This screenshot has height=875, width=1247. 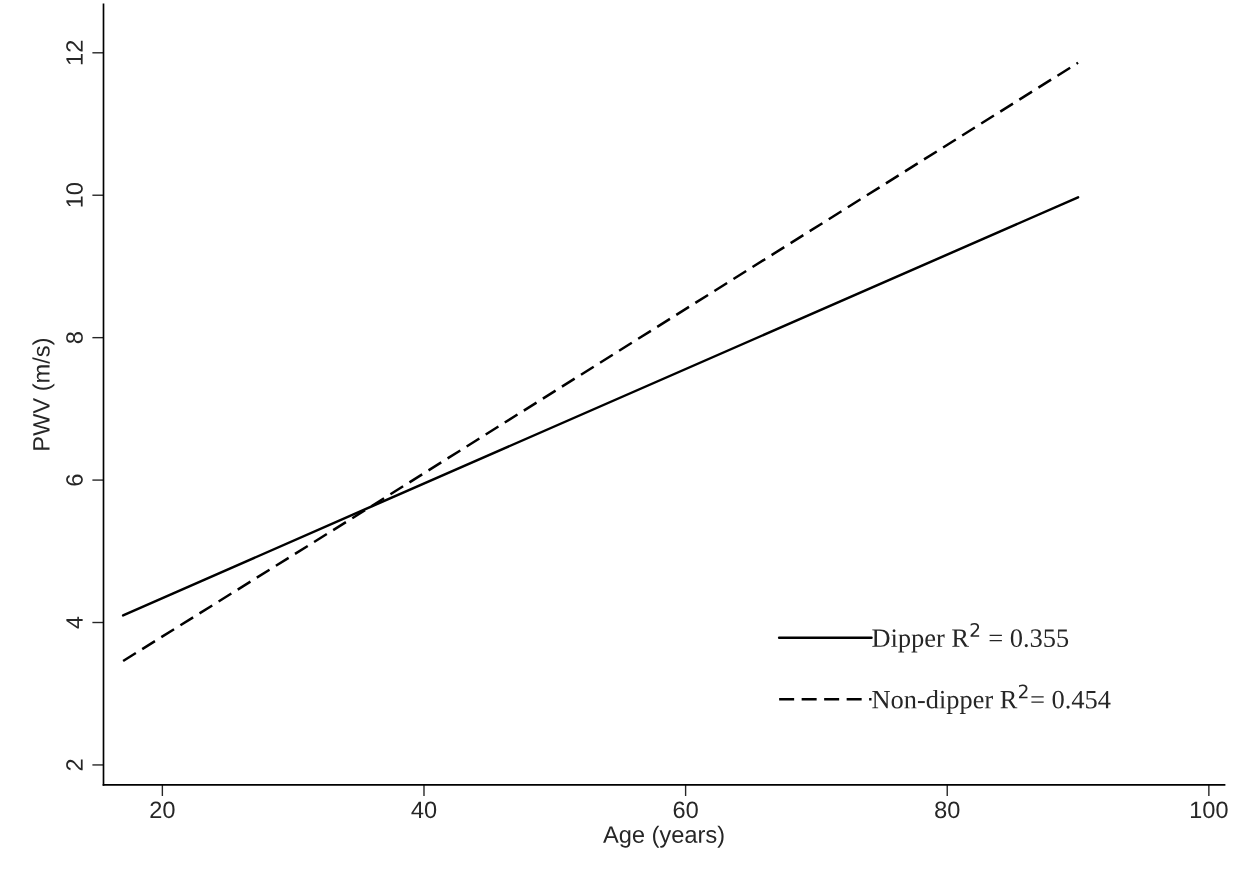 What do you see at coordinates (74, 622) in the screenshot?
I see `y-tick-label: 4` at bounding box center [74, 622].